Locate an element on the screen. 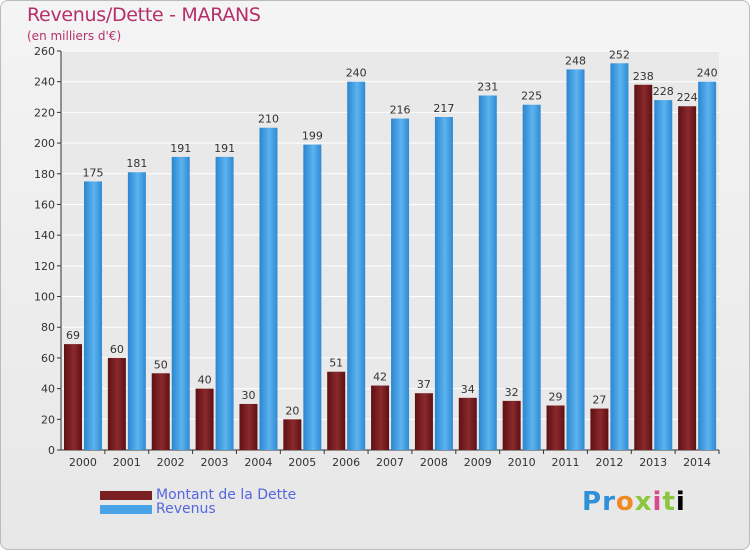  data-label-debt: 224 is located at coordinates (687, 97).